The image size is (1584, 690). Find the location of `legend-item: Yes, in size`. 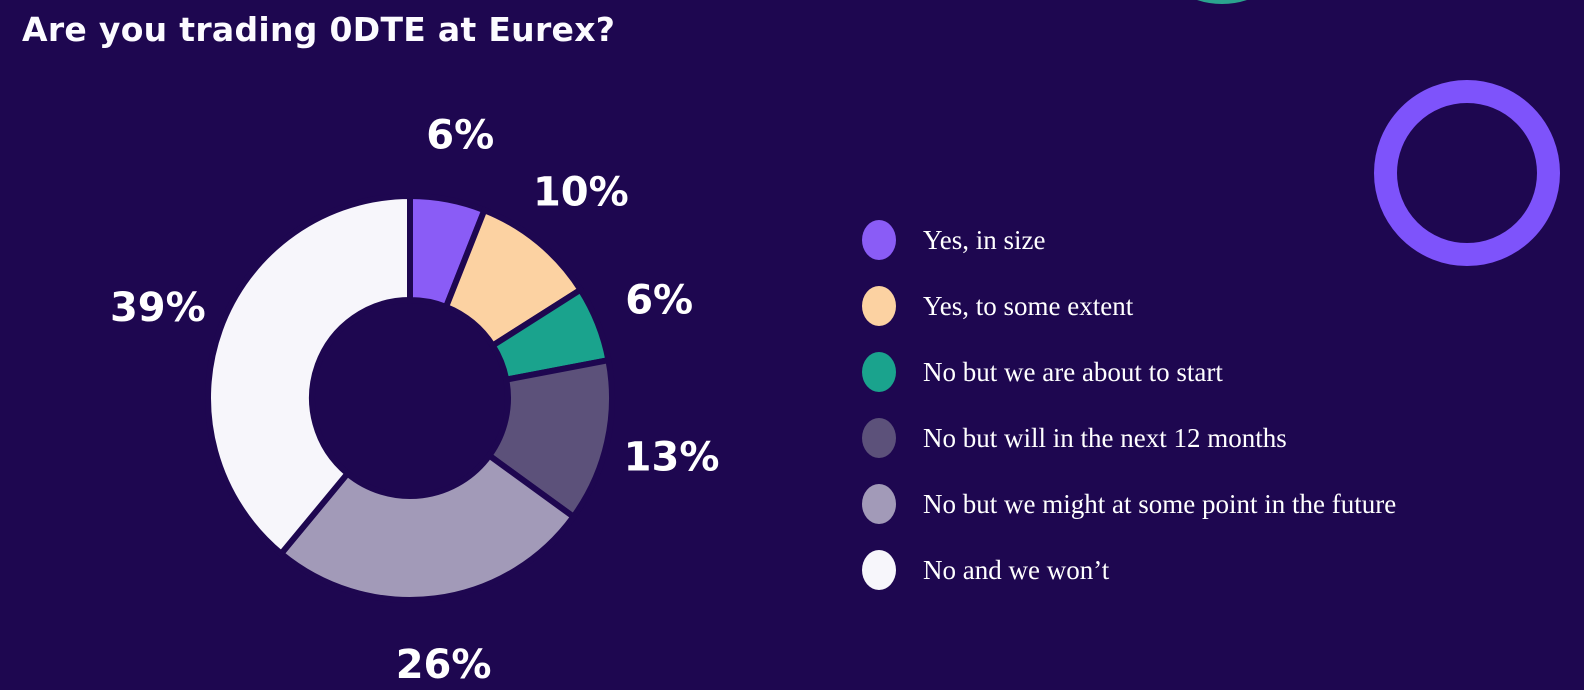

legend-item: Yes, in size is located at coordinates (1129, 240).